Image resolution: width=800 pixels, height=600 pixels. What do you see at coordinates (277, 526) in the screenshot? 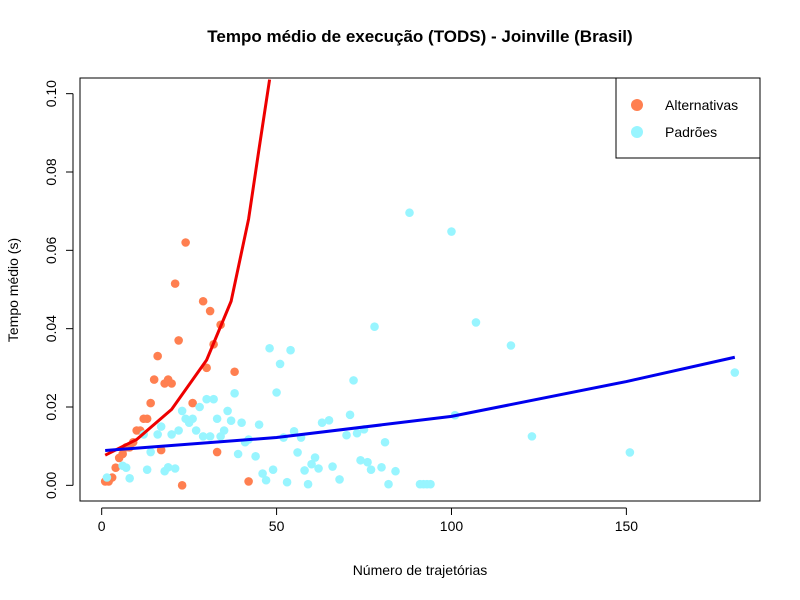
I see `x-tick-label: 50` at bounding box center [277, 526].